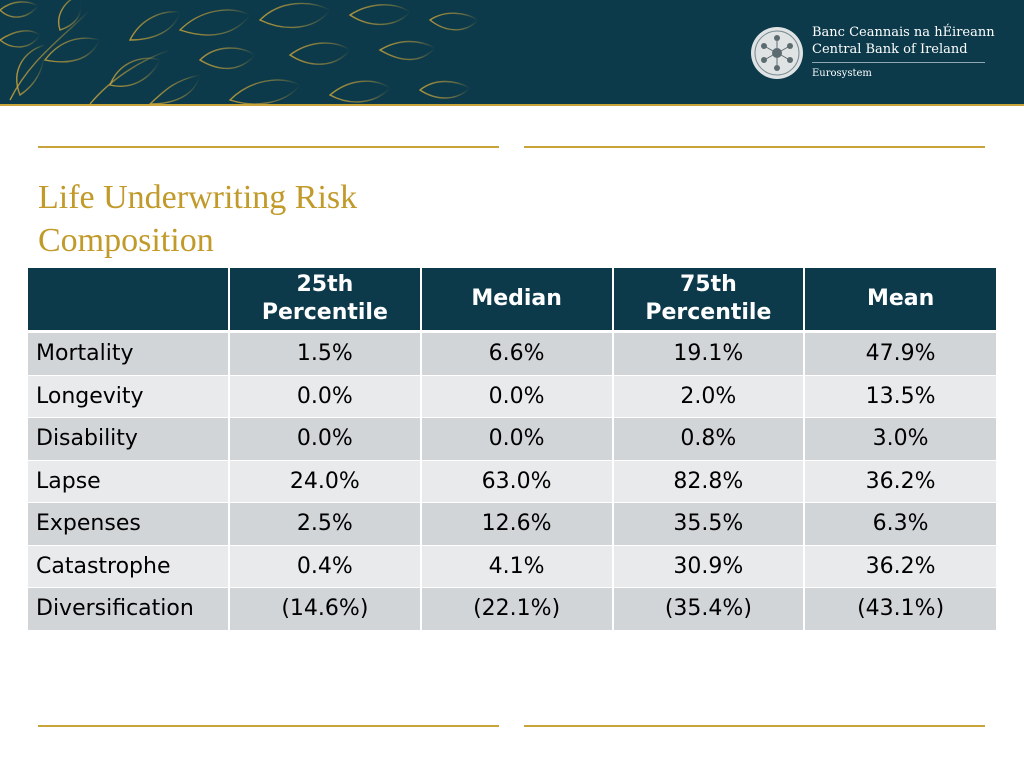 Image resolution: width=1024 pixels, height=768 pixels. Describe the element at coordinates (324, 566) in the screenshot. I see `table-cell: 0.4%` at that location.